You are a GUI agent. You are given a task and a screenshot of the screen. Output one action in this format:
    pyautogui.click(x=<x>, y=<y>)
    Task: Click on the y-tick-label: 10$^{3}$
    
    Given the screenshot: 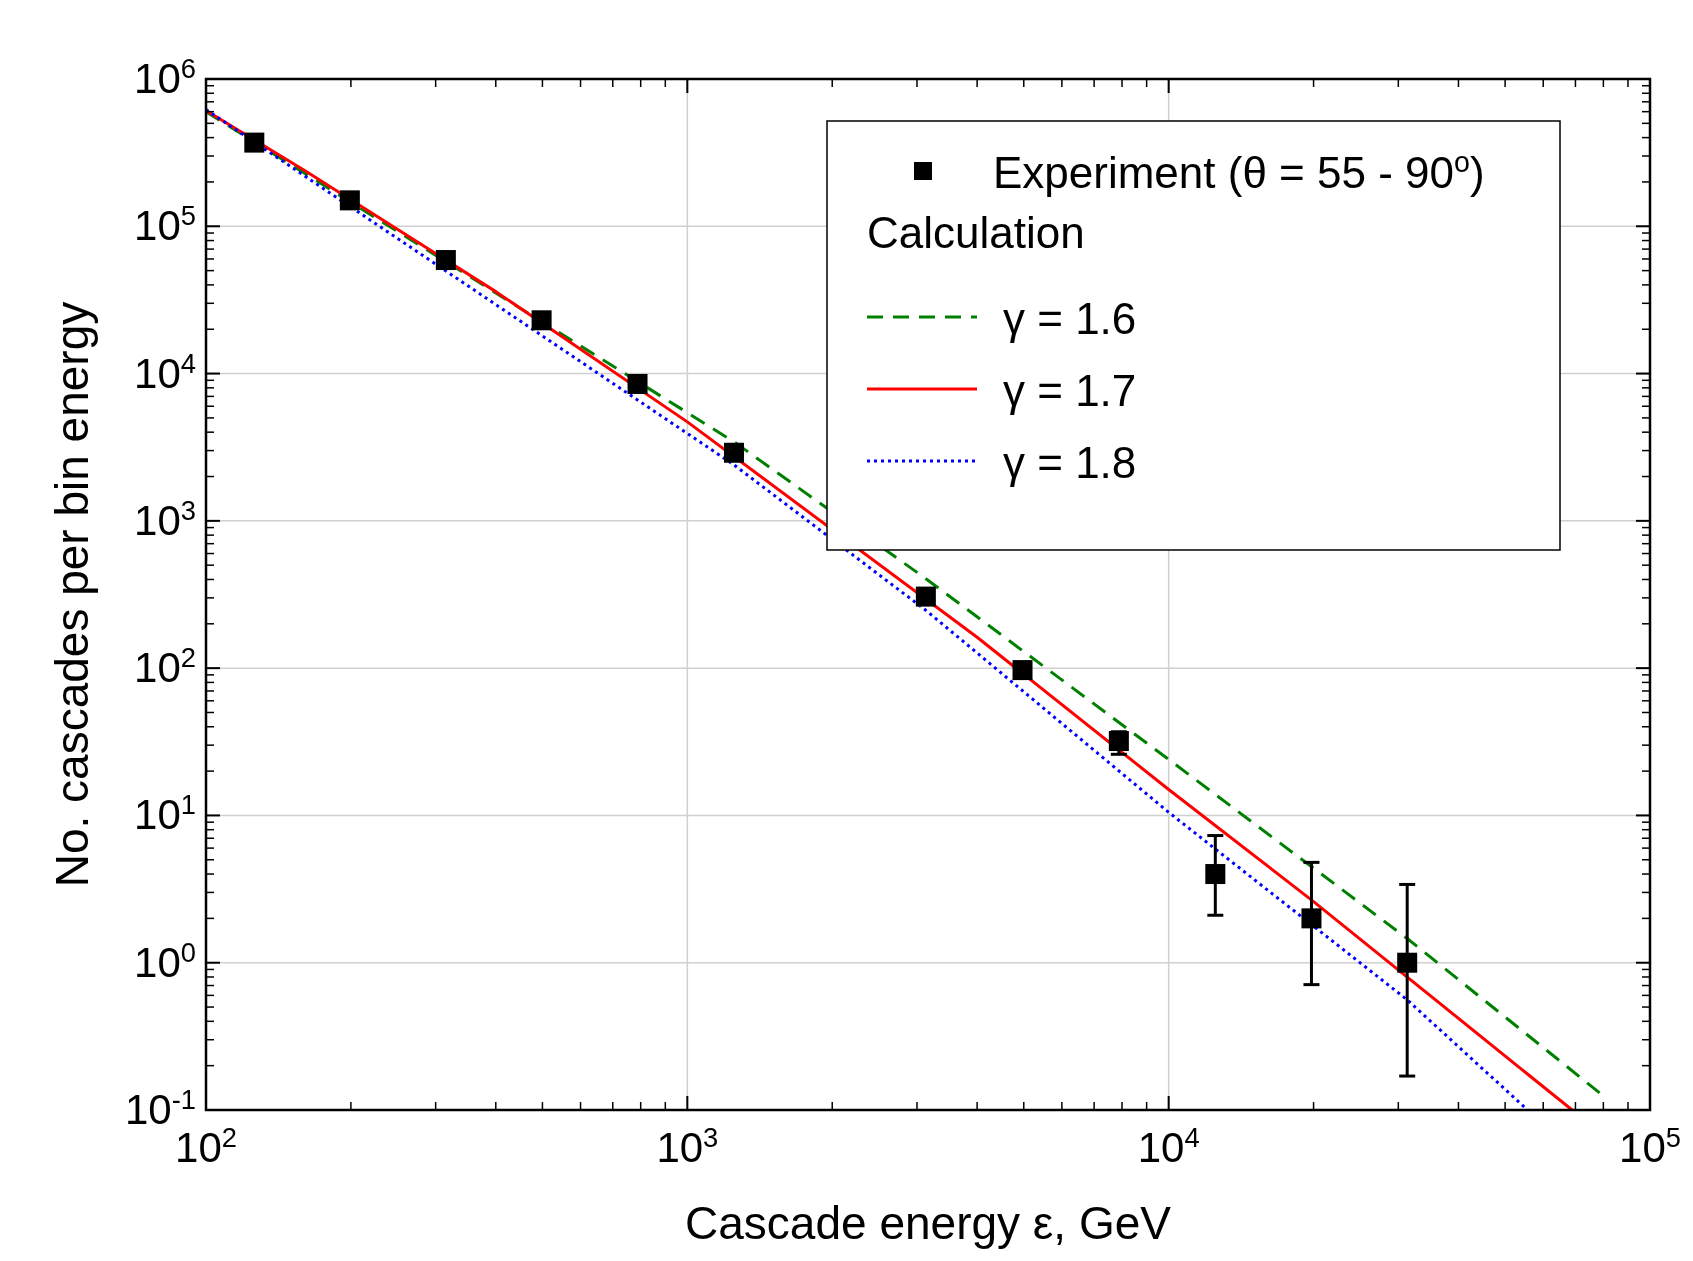 What is the action you would take?
    pyautogui.click(x=165, y=519)
    